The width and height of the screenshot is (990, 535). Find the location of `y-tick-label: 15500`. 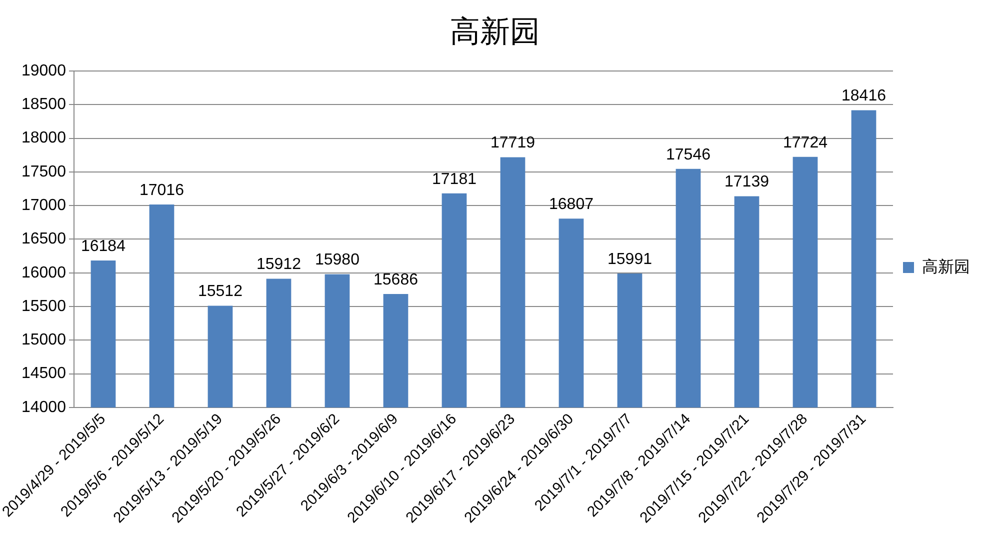

y-tick-label: 15500 is located at coordinates (43, 306).